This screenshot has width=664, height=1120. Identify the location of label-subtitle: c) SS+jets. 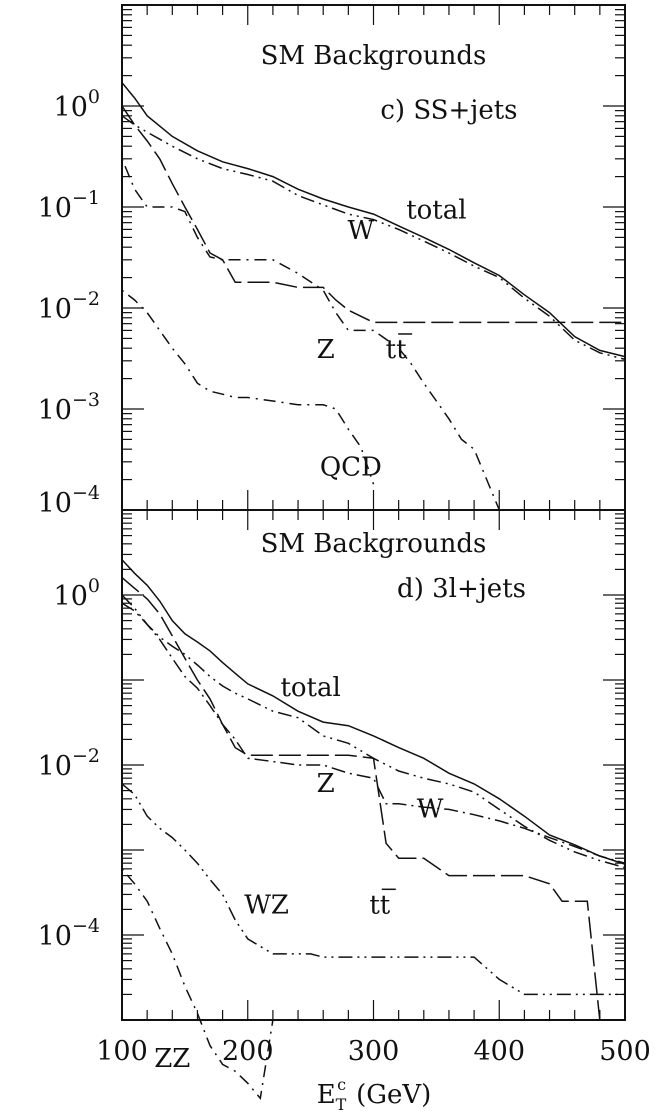
(448, 111).